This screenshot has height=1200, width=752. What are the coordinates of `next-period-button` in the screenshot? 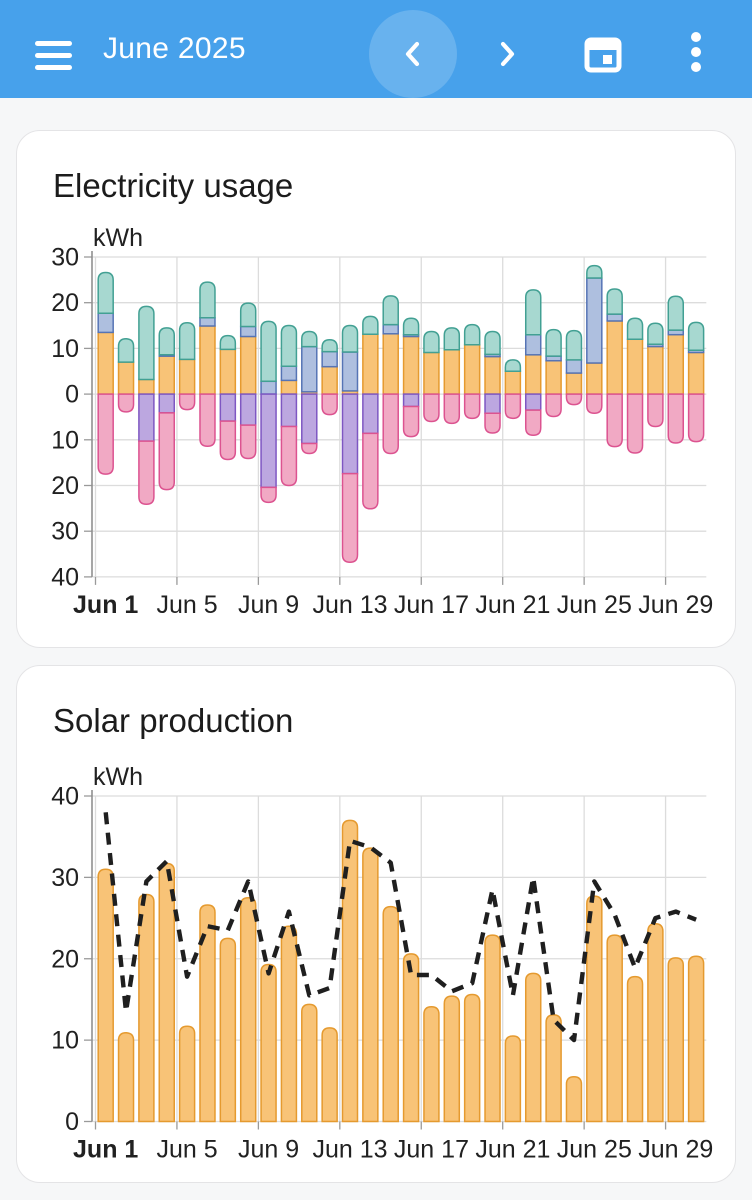 It's located at (507, 54).